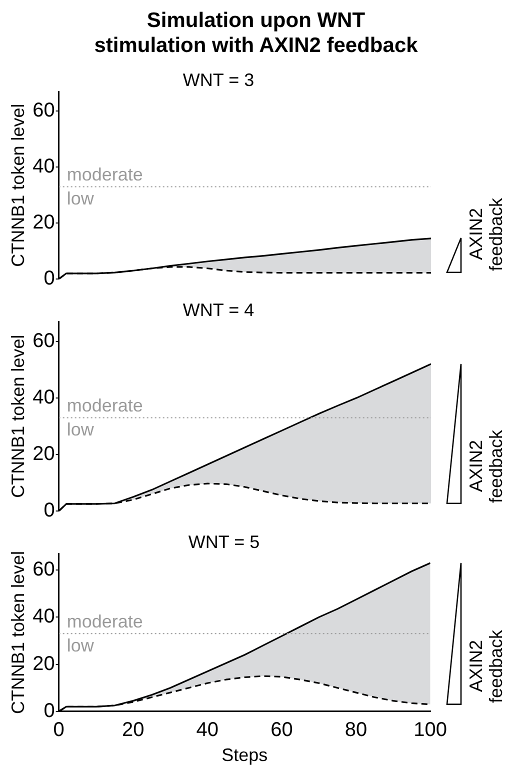 Image resolution: width=512 pixels, height=767 pixels. Describe the element at coordinates (133, 729) in the screenshot. I see `x-tick-label: 20` at that location.